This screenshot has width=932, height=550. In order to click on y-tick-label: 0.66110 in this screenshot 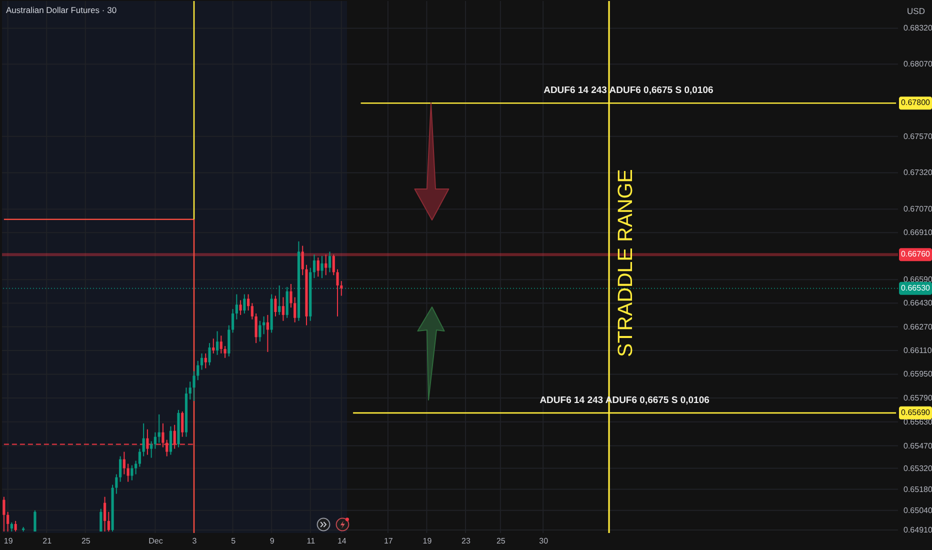, I will do `click(918, 350)`.